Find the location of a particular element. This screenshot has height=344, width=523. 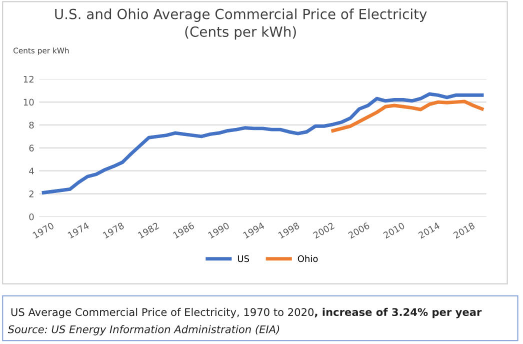

source-note: Source: US Energy Information Administration (EIA) is located at coordinates (144, 330).